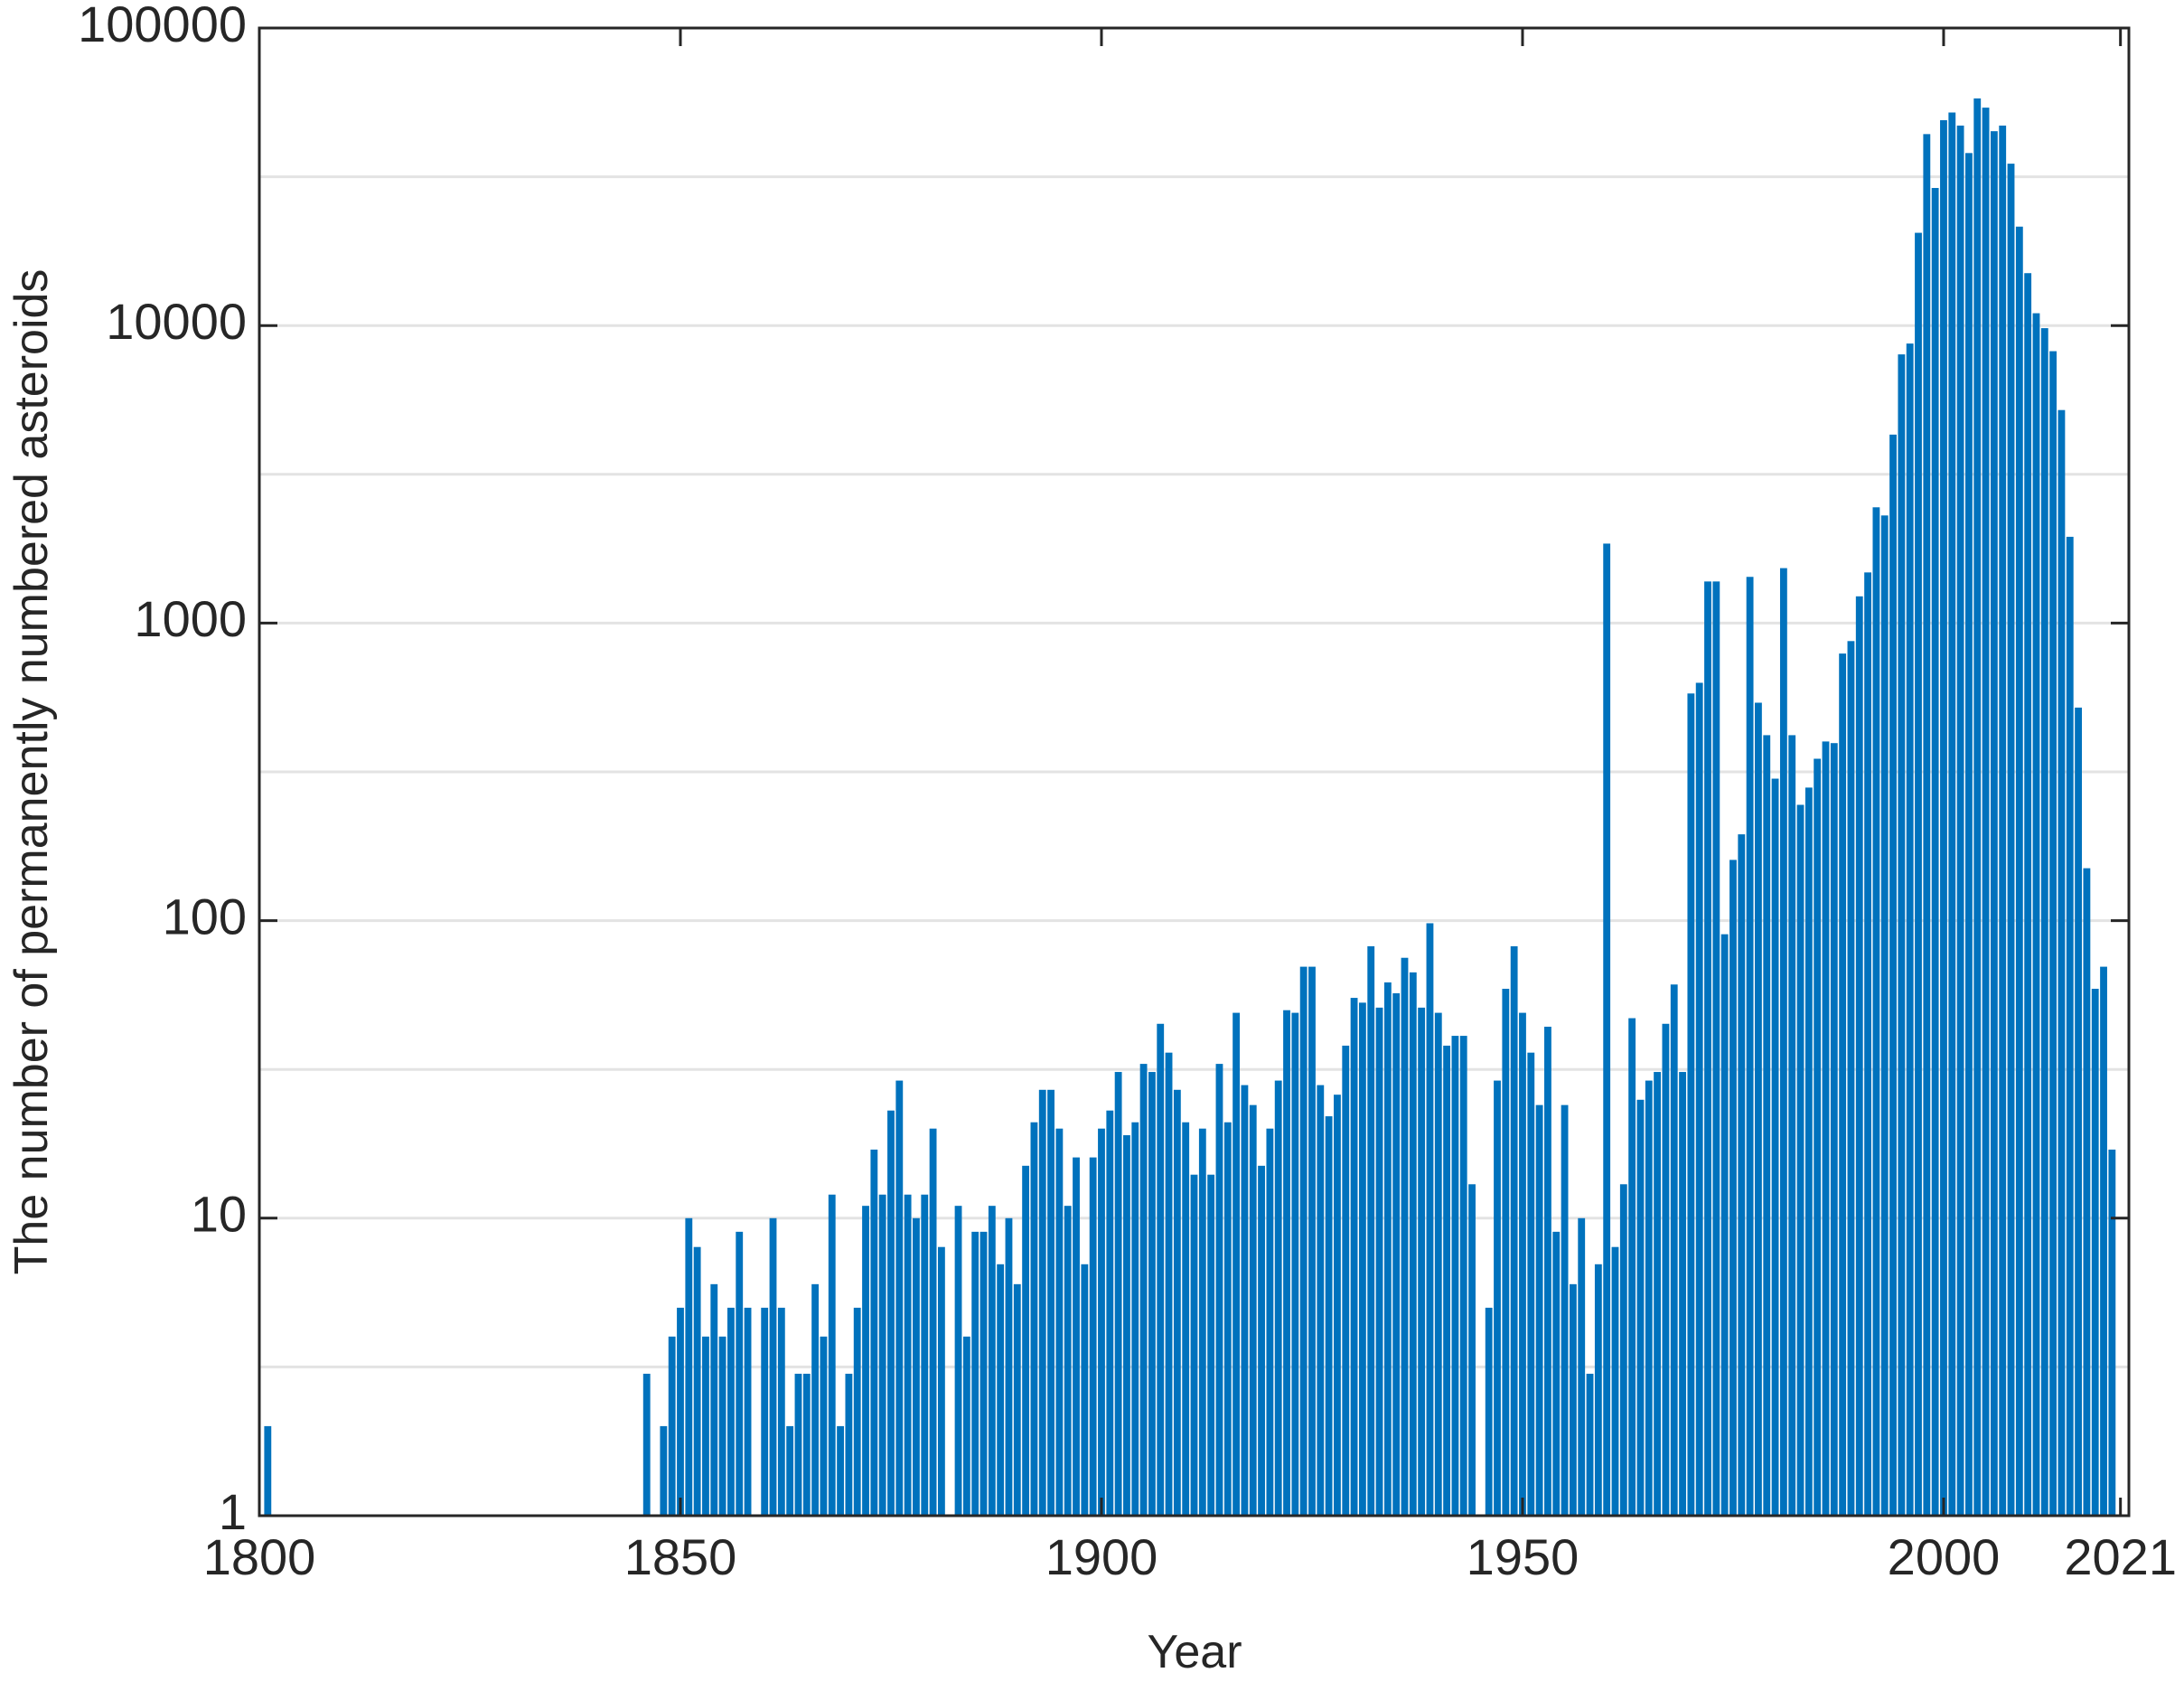 The height and width of the screenshot is (1682, 2184). Describe the element at coordinates (233, 1512) in the screenshot. I see `y-tick-label: 1` at that location.